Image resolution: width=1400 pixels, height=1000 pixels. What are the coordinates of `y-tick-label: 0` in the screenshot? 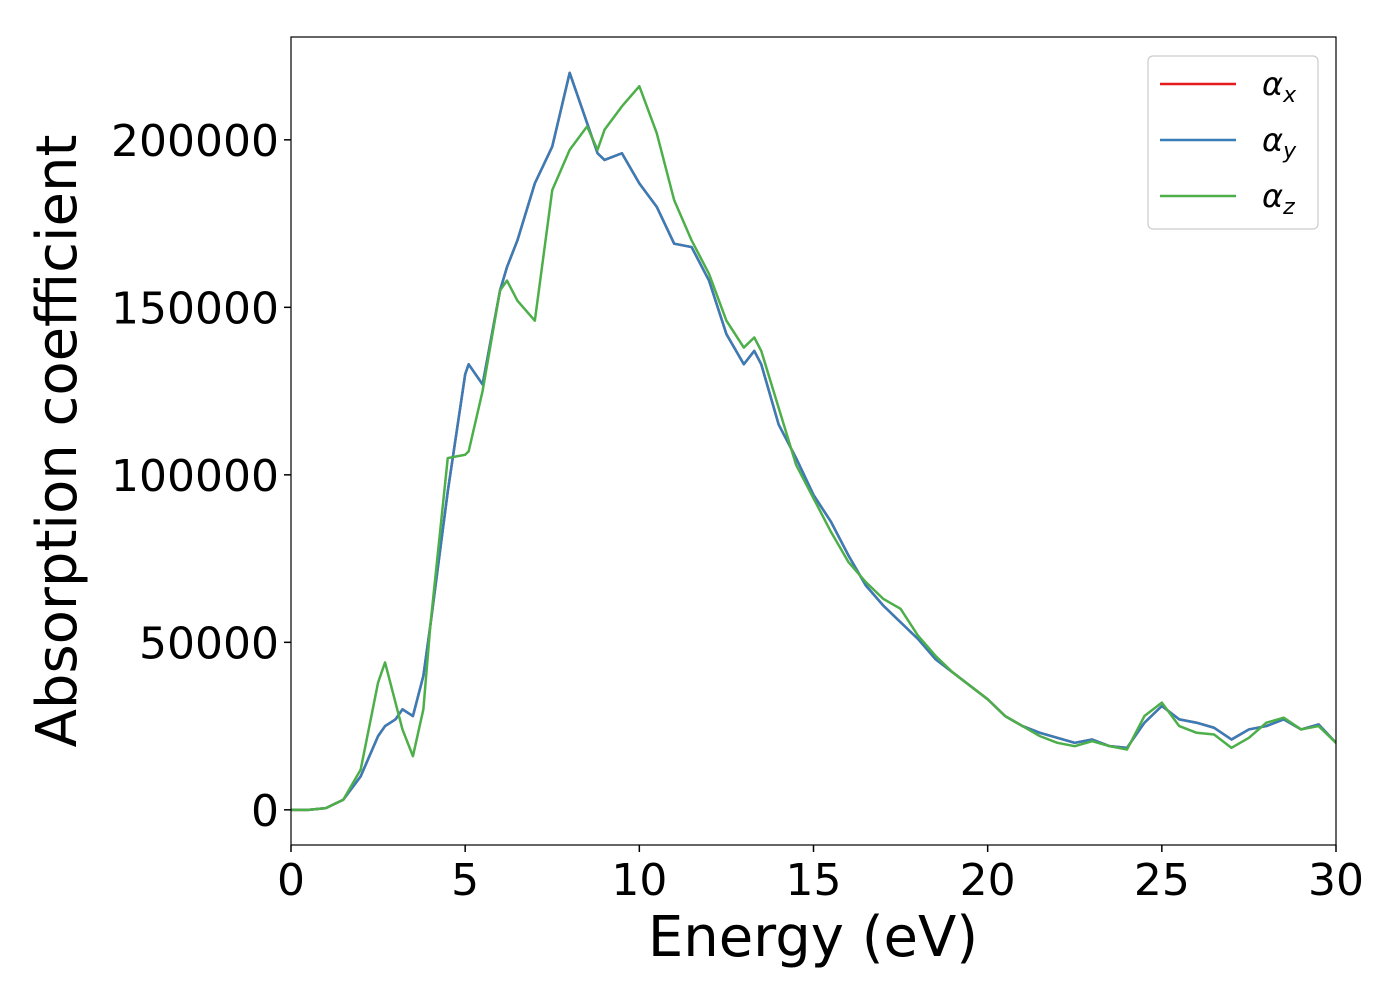 It's located at (265, 811).